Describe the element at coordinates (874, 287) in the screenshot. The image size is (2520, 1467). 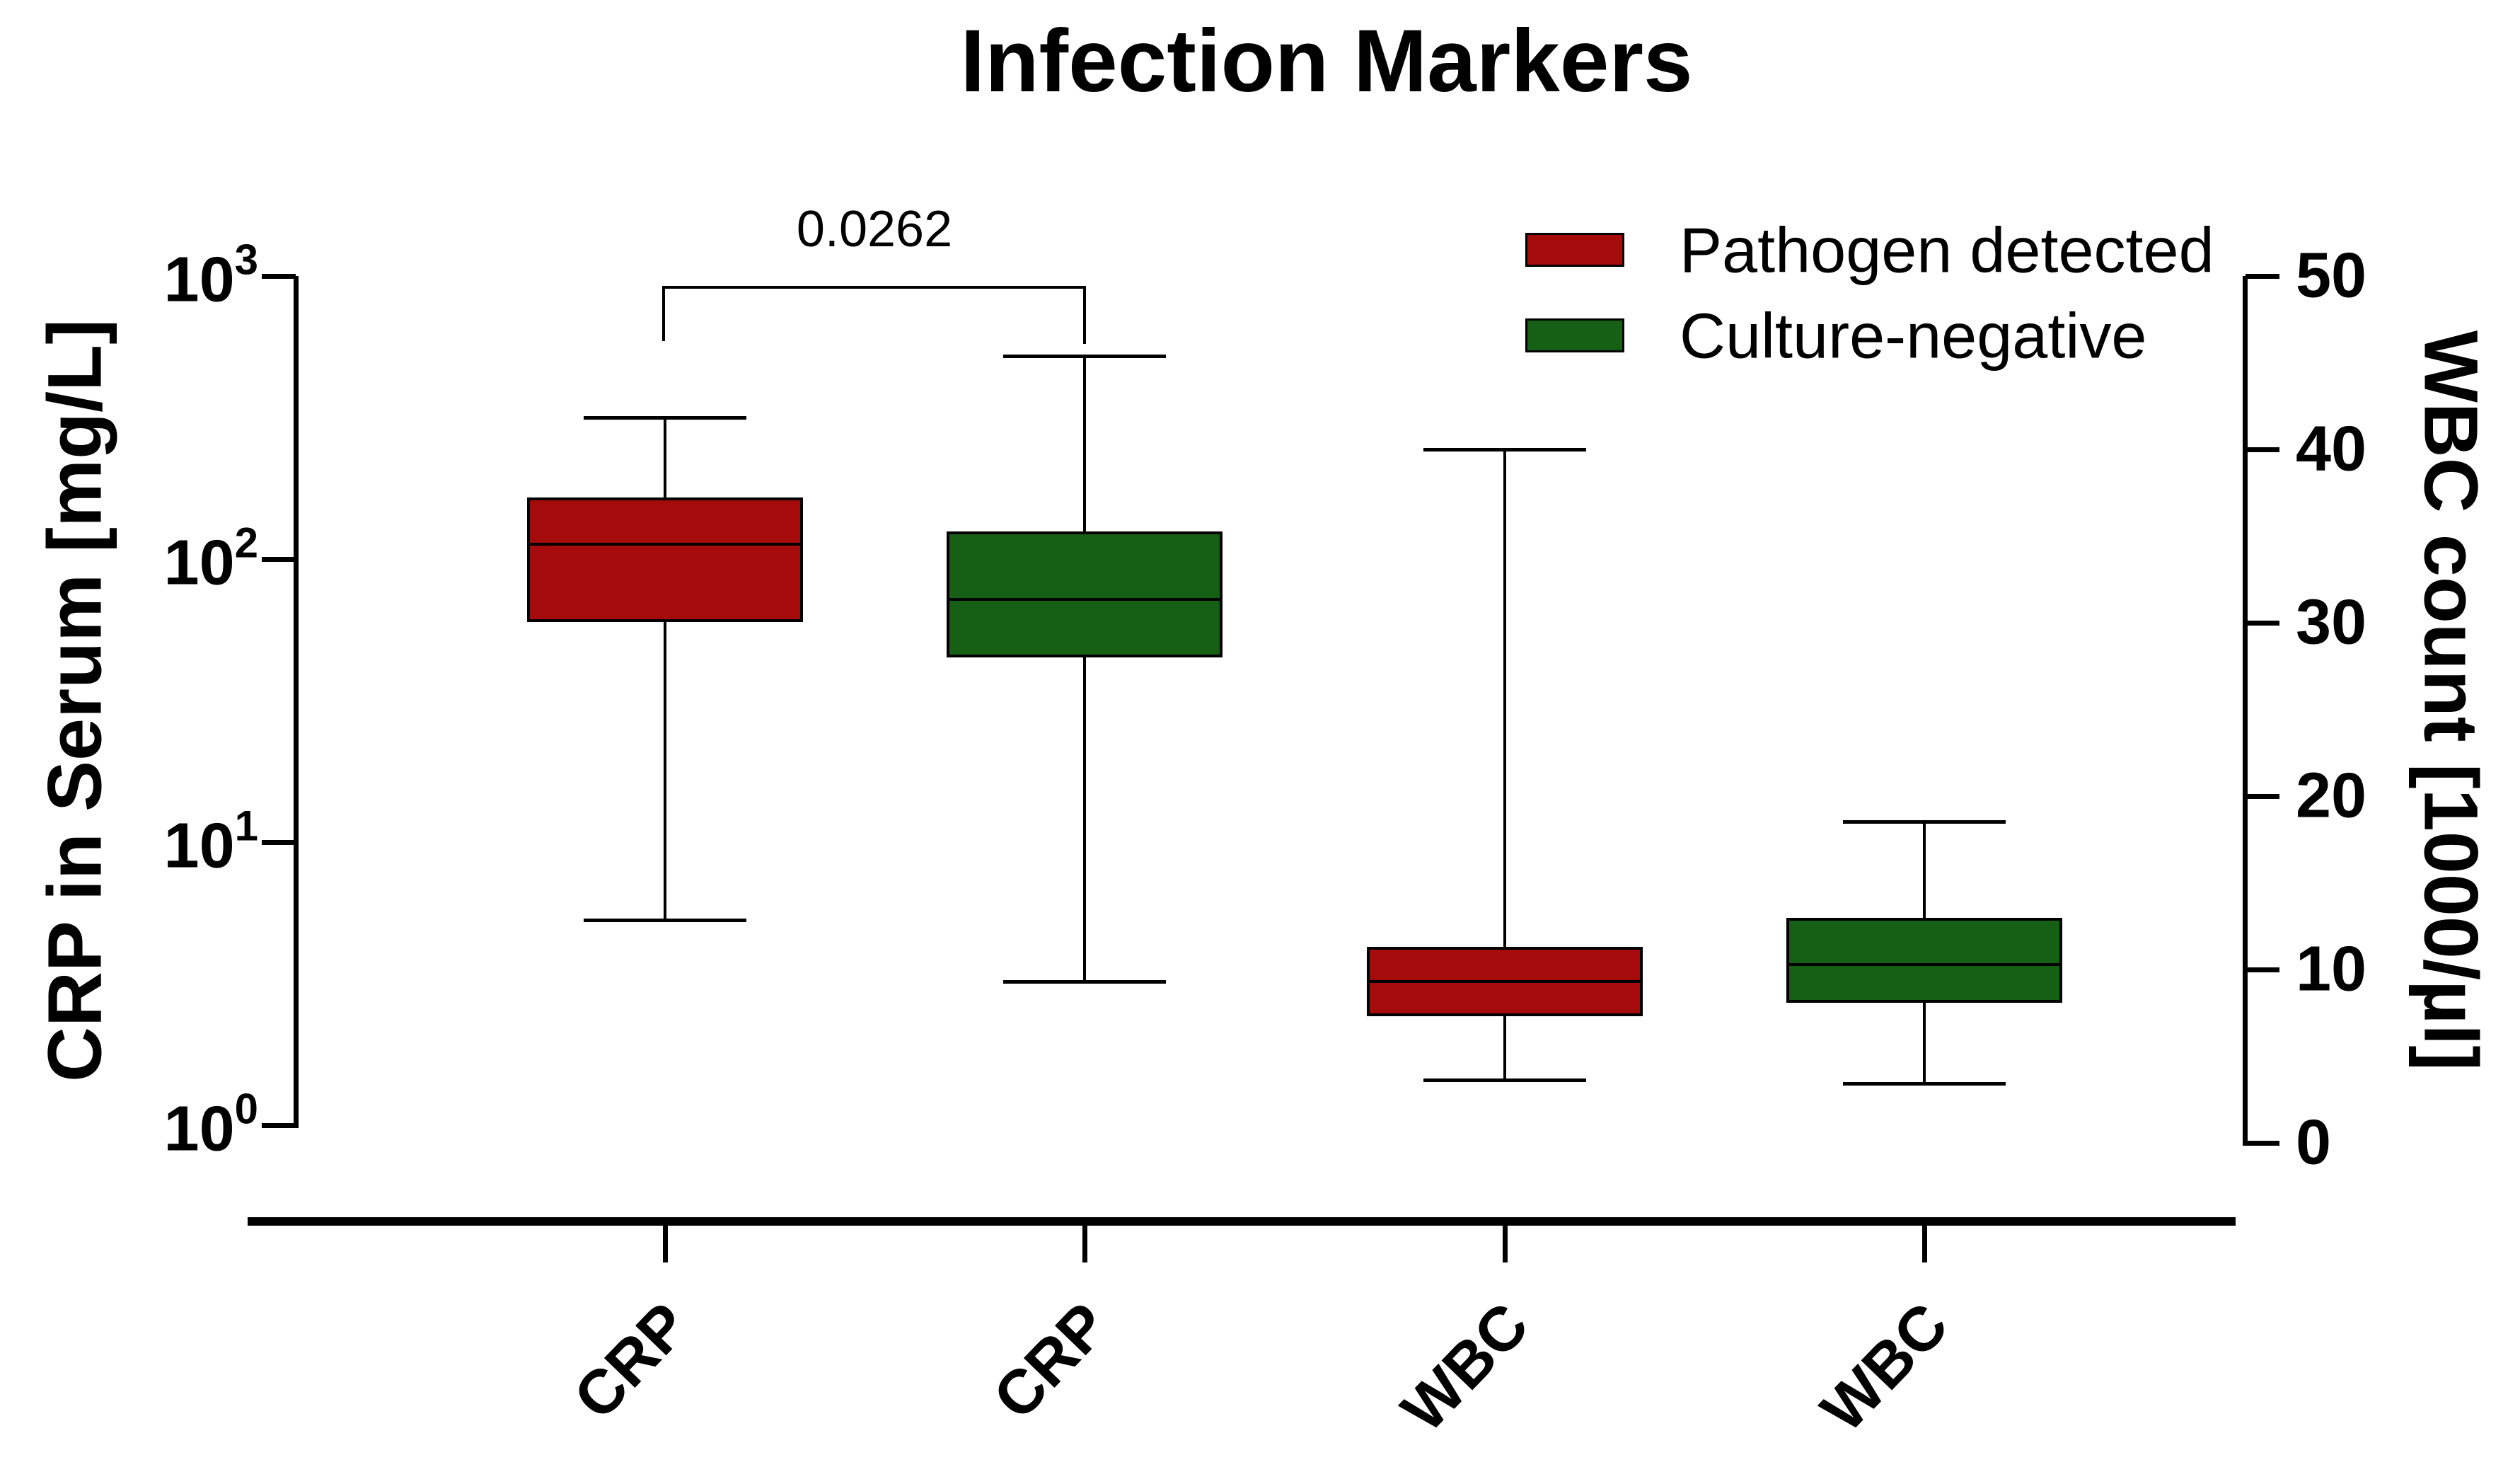
I see `bracket-horizontal-line` at that location.